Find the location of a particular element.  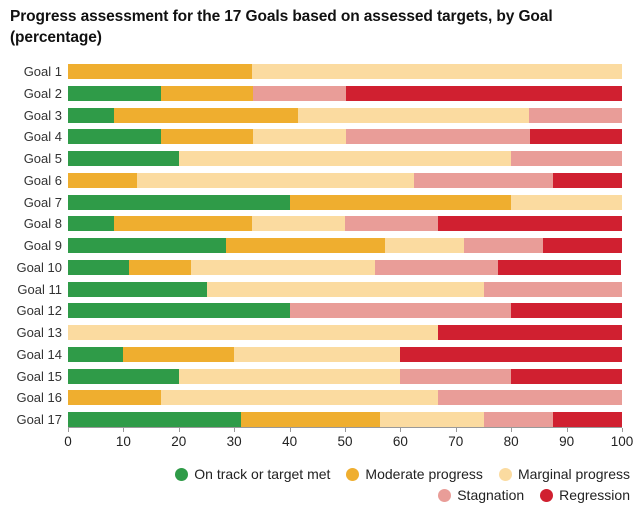

x-axis-tick-label: 80 is located at coordinates (511, 441).